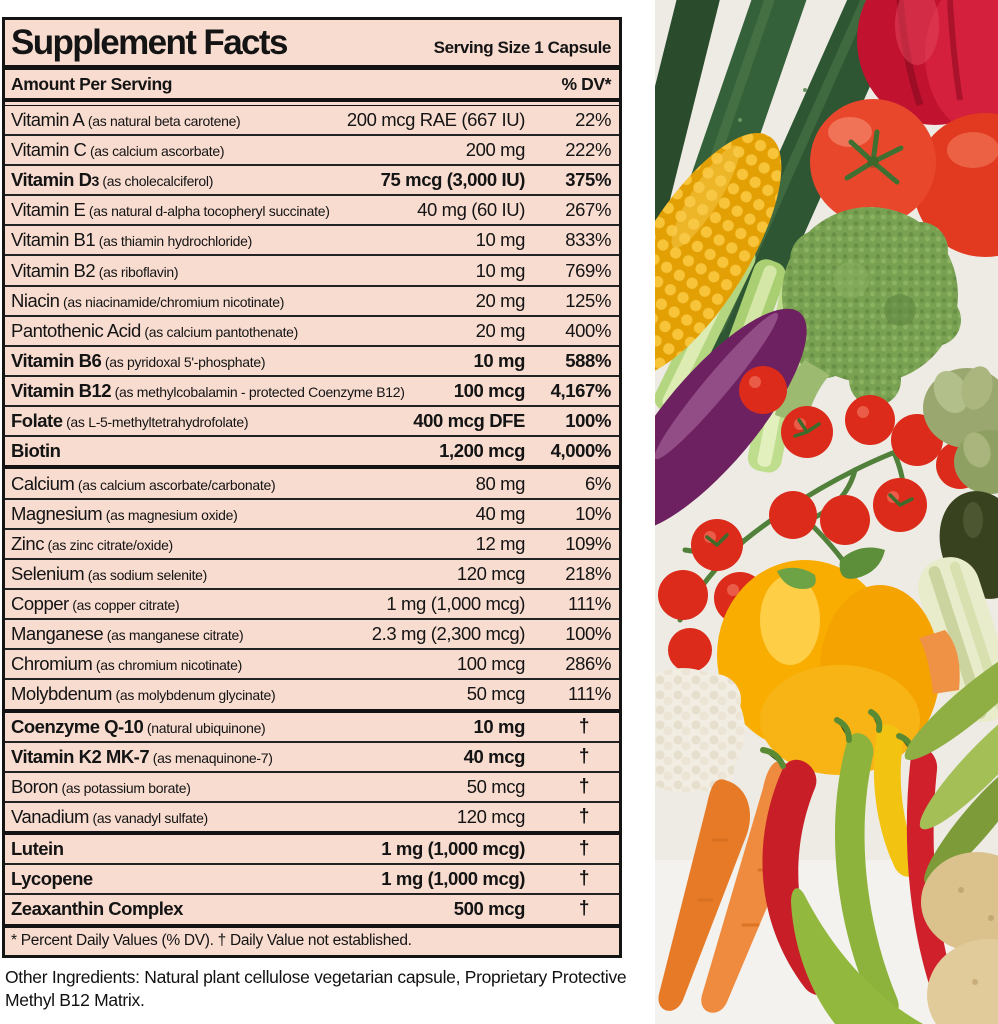  What do you see at coordinates (588, 634) in the screenshot?
I see `dv-percent: 100%` at bounding box center [588, 634].